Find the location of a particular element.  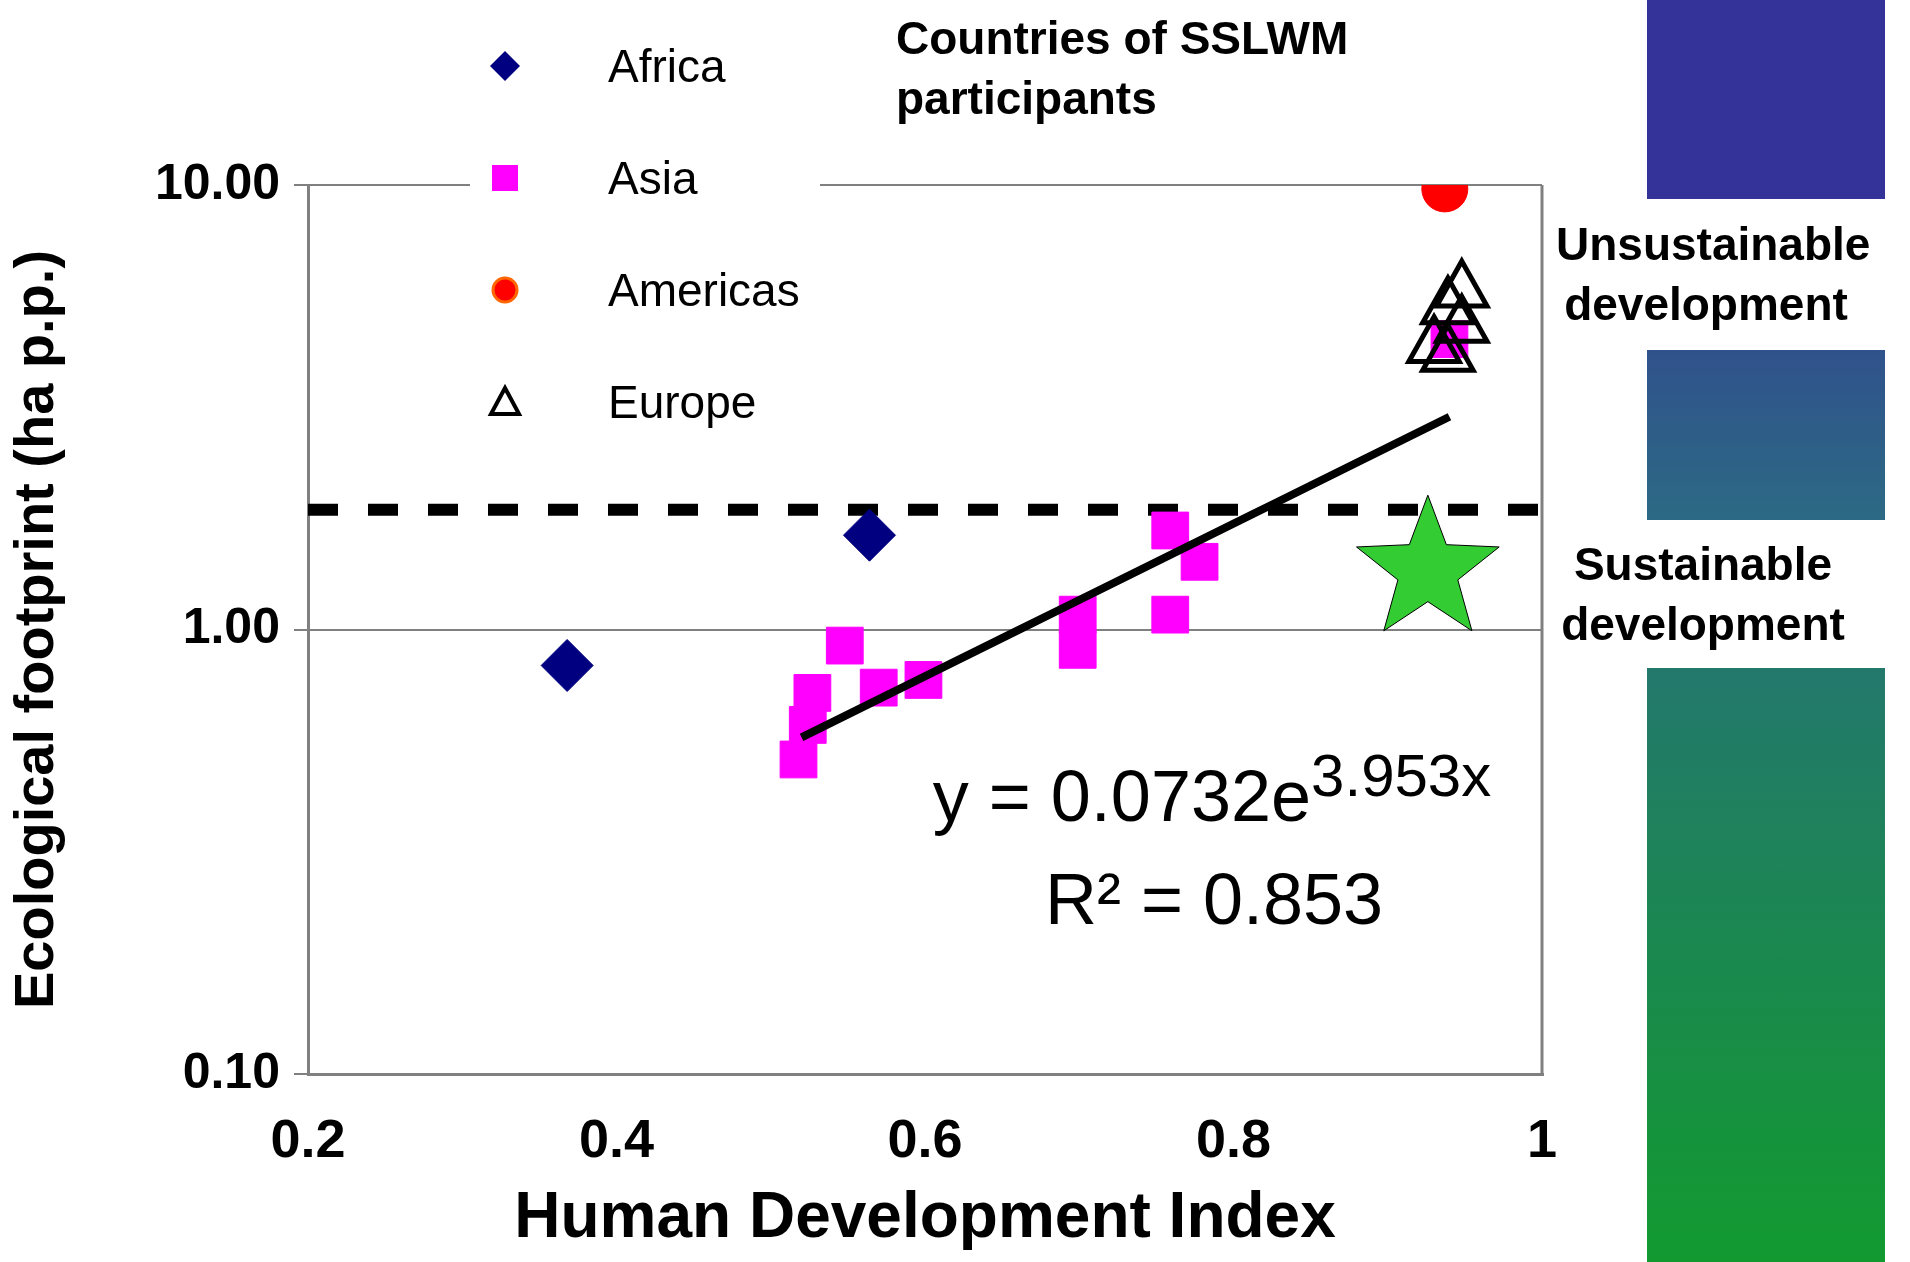

annotation: R² = 0.853 is located at coordinates (1214, 900).